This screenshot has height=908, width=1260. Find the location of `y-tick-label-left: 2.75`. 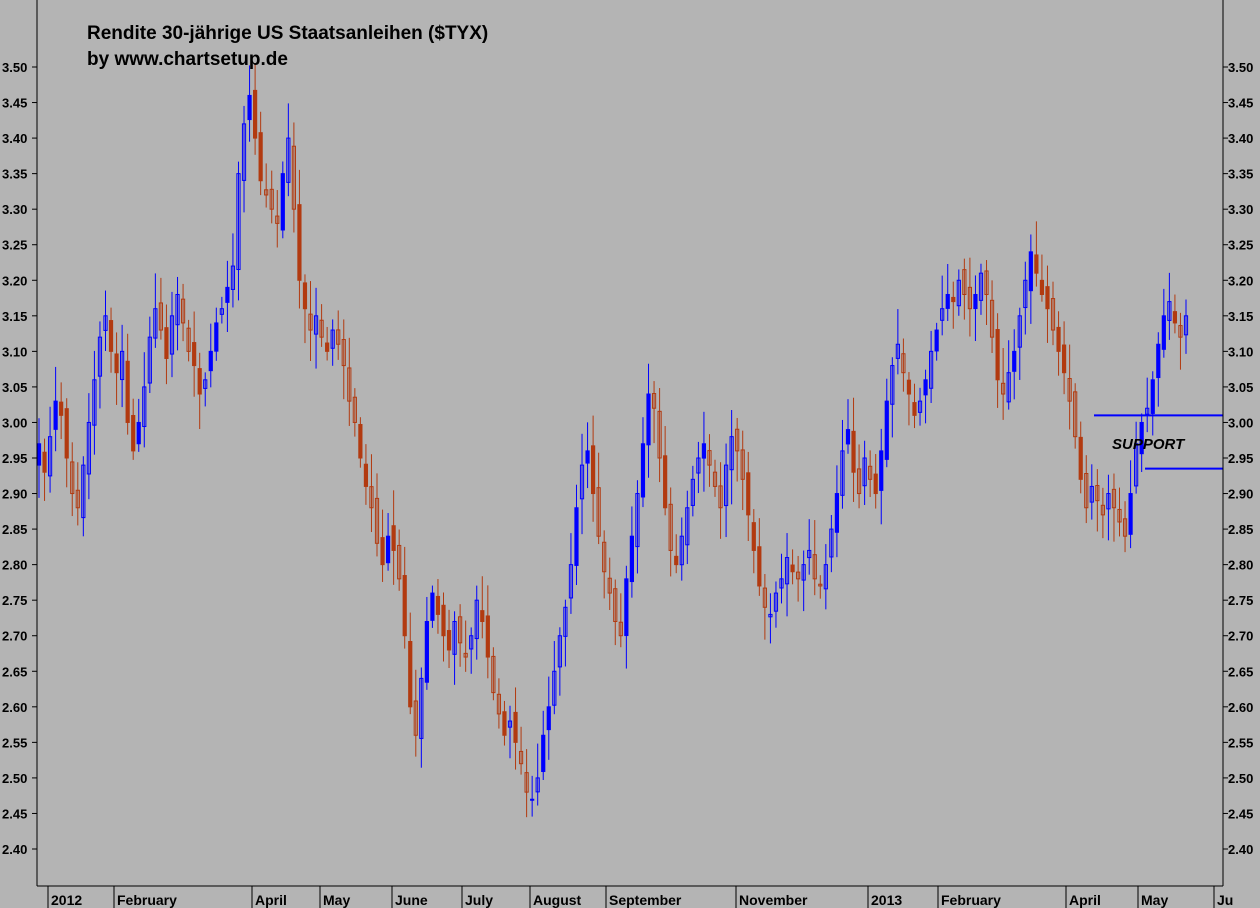

y-tick-label-left: 2.75 is located at coordinates (14, 600).